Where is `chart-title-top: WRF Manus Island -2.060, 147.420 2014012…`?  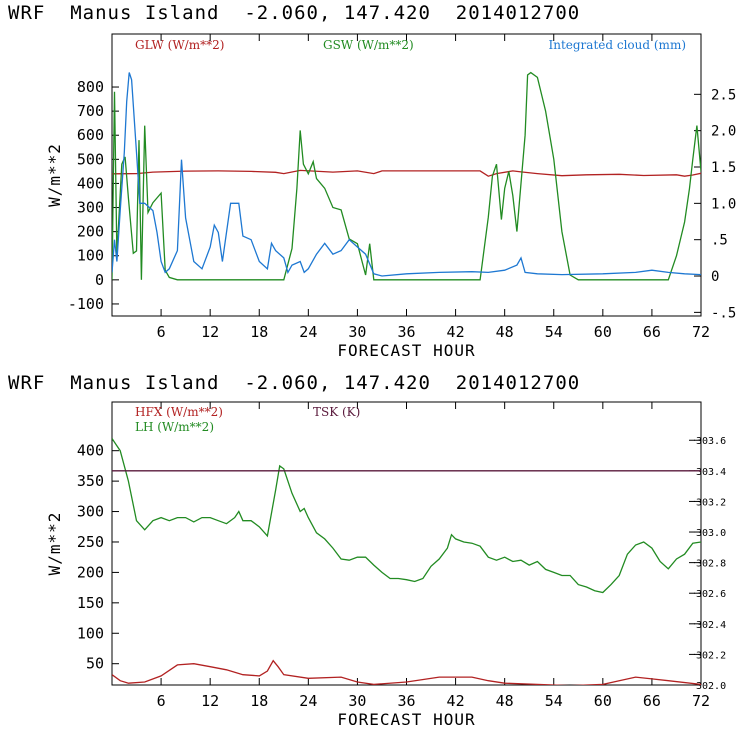
chart-title-top: WRF Manus Island -2.060, 147.420 2014012… is located at coordinates (294, 13).